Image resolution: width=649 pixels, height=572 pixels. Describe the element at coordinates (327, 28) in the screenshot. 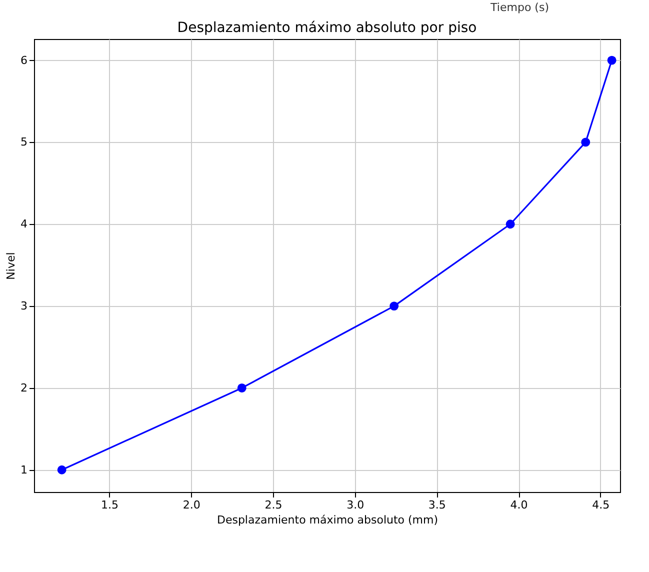

I see `chart-title: Desplazamiento máximo absoluto por piso` at that location.